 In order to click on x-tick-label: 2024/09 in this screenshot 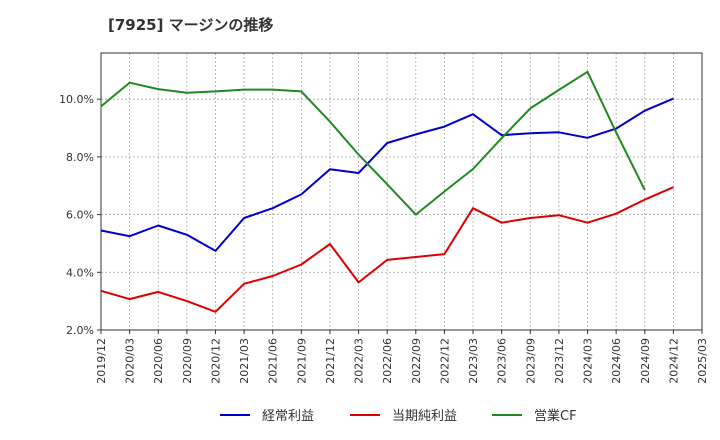, I will do `click(645, 361)`.